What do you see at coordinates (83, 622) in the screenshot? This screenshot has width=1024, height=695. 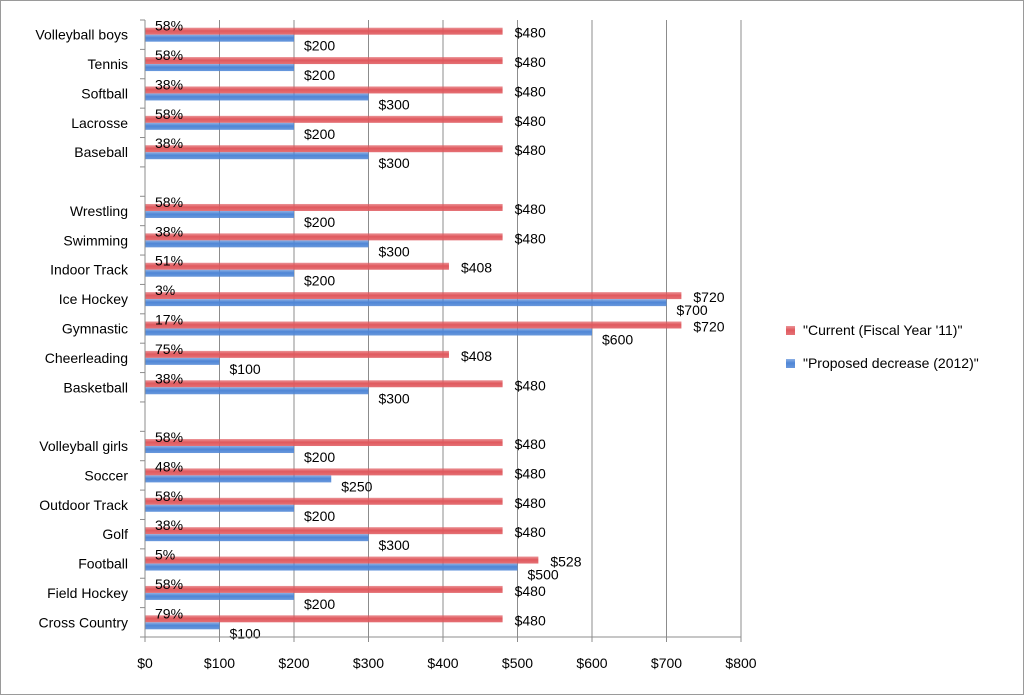 I see `category-label: Cross Country` at bounding box center [83, 622].